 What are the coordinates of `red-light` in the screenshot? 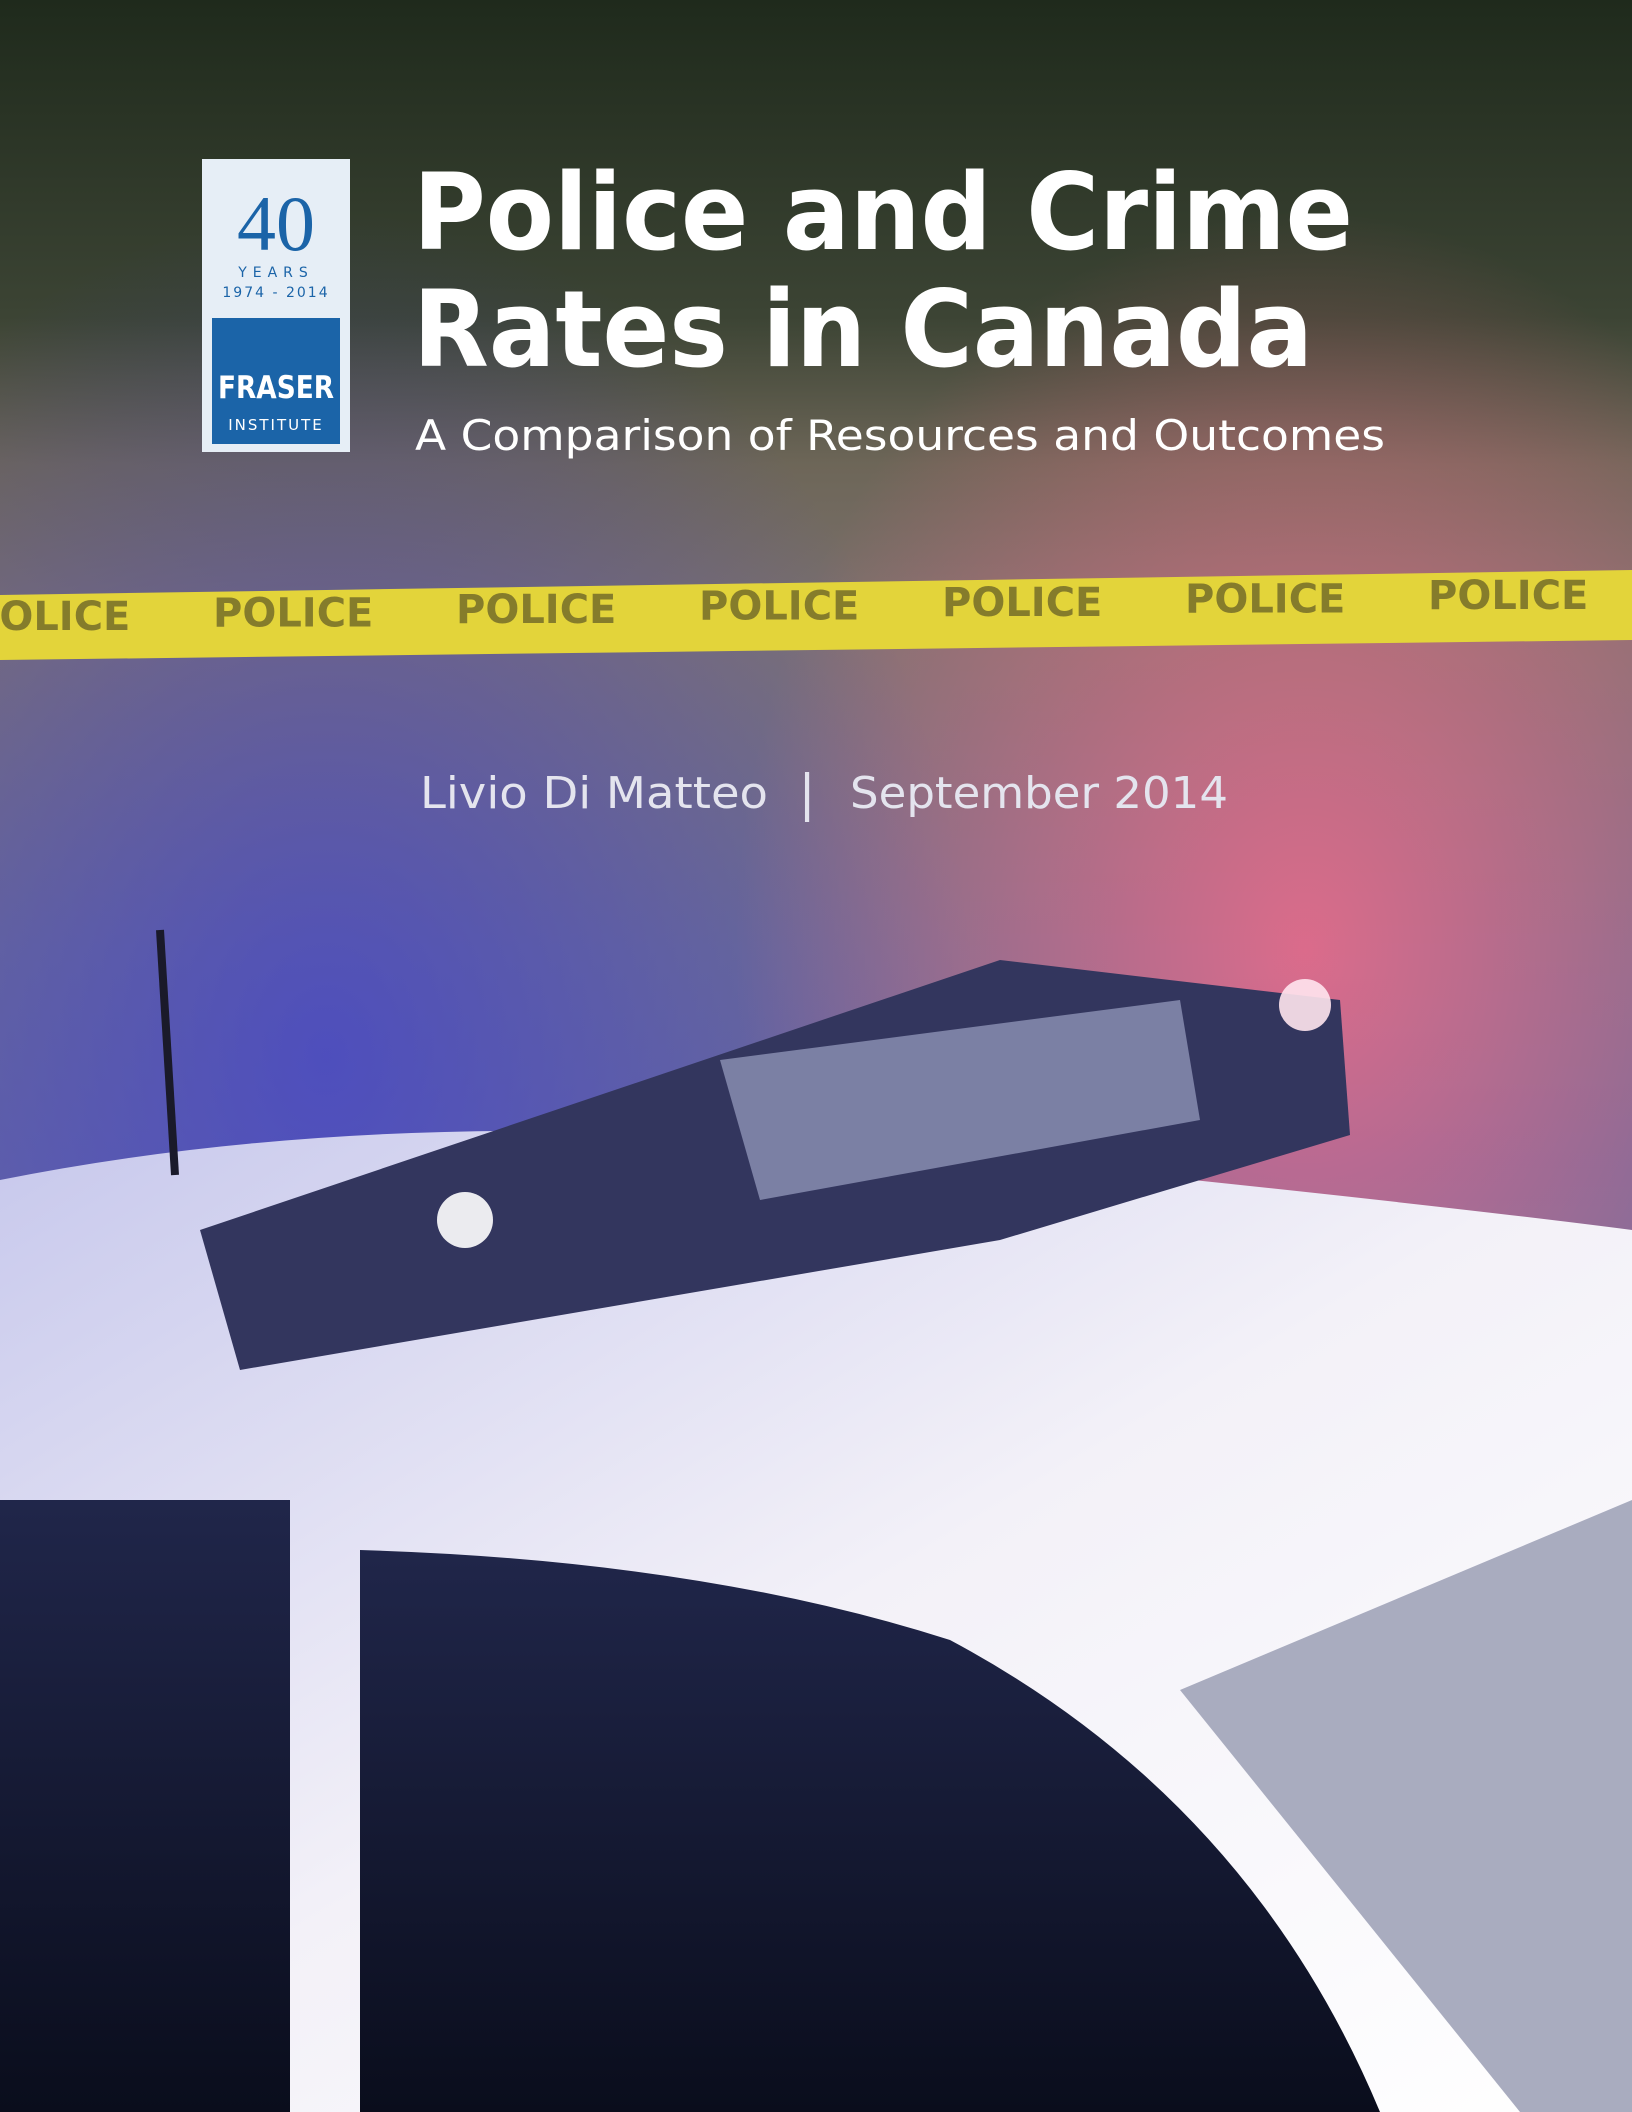 It's located at (1305, 1005).